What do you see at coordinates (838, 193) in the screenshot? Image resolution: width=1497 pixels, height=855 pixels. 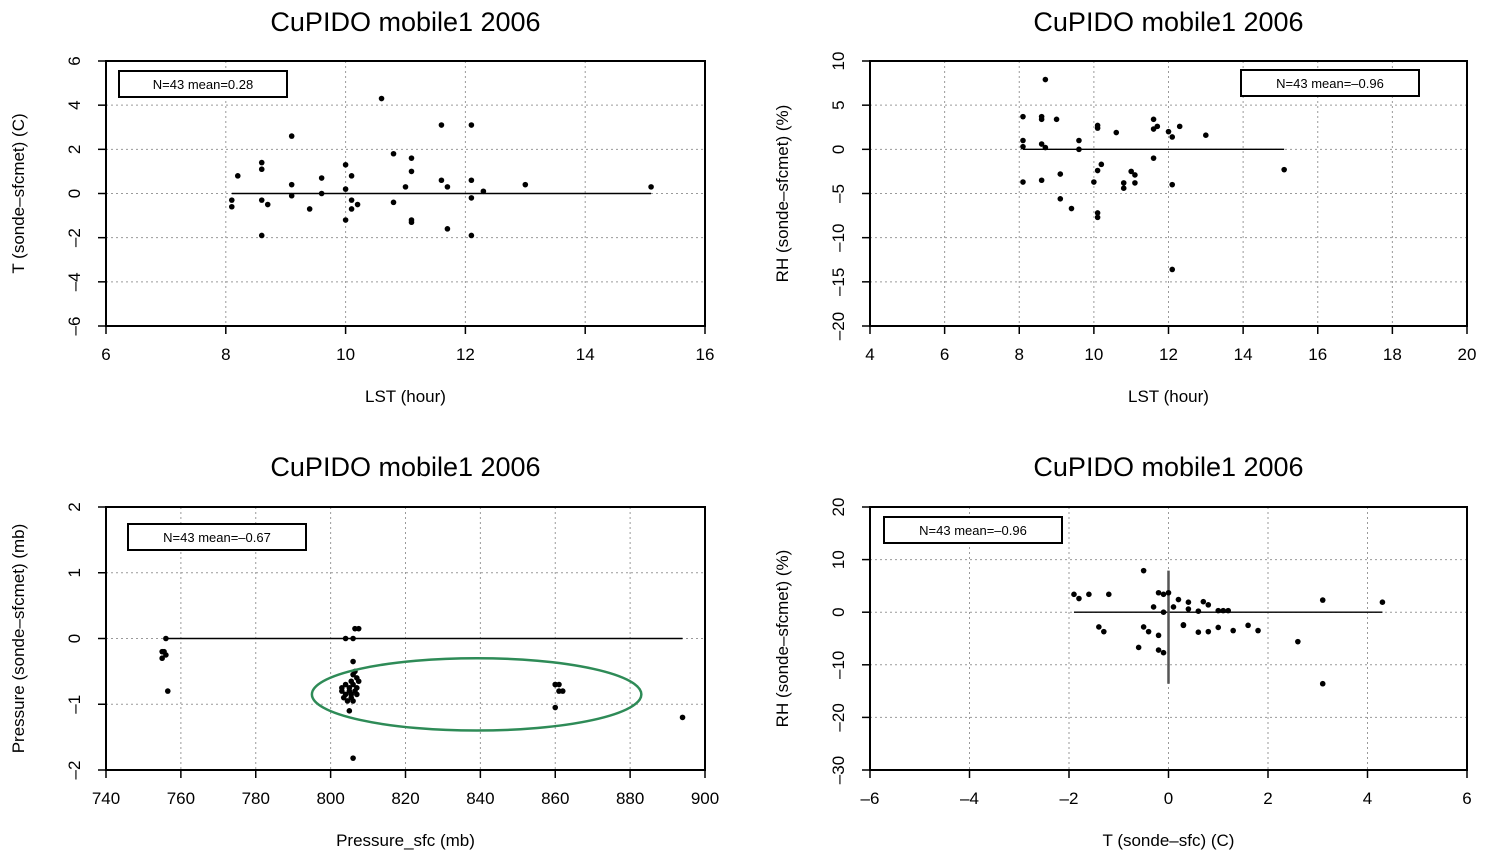 I see `y-tick-label: –5` at bounding box center [838, 193].